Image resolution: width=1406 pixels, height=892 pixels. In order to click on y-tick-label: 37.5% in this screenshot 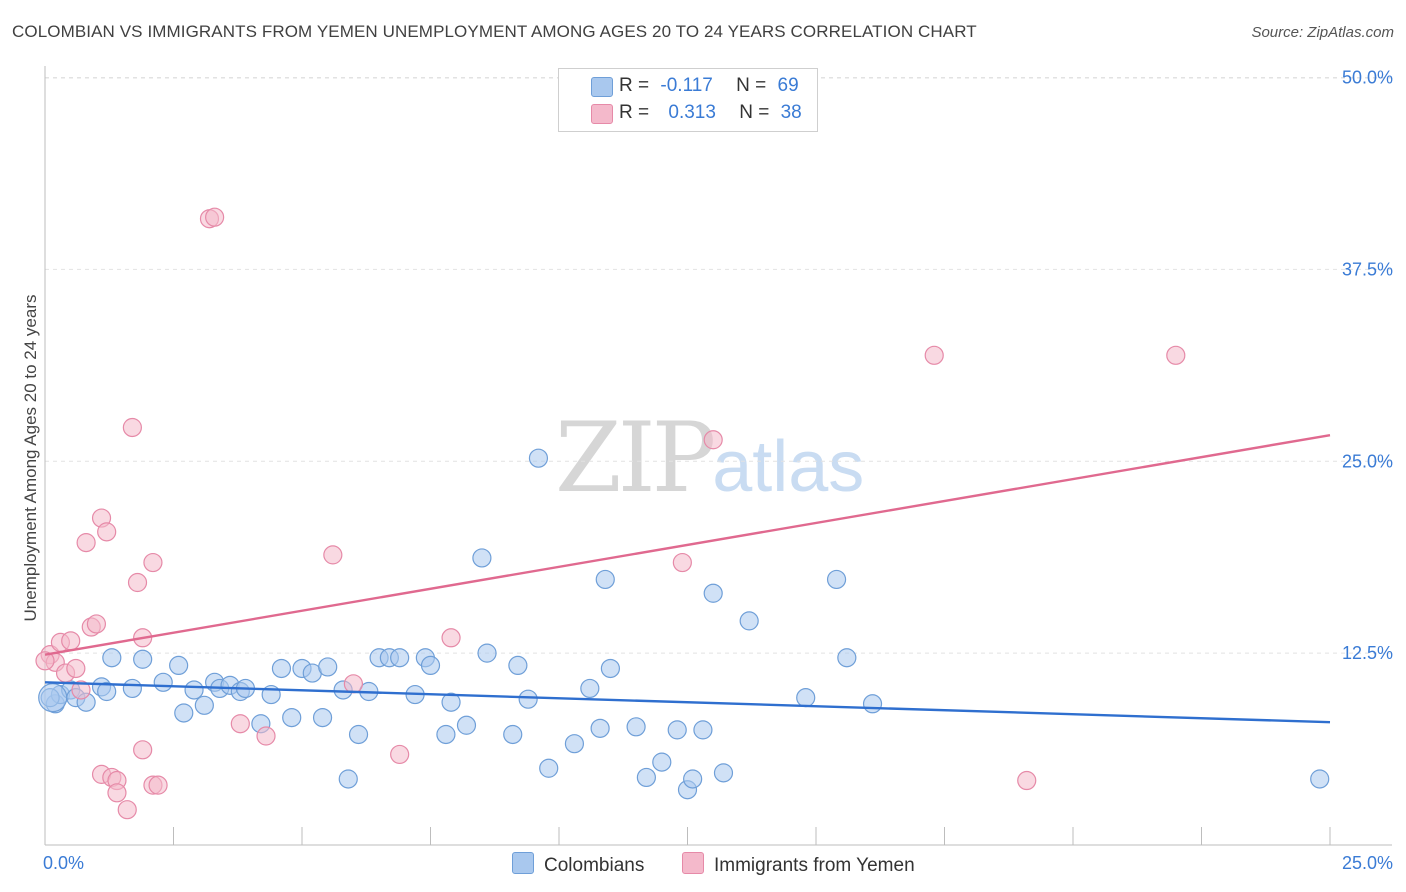, I will do `click(1367, 269)`.